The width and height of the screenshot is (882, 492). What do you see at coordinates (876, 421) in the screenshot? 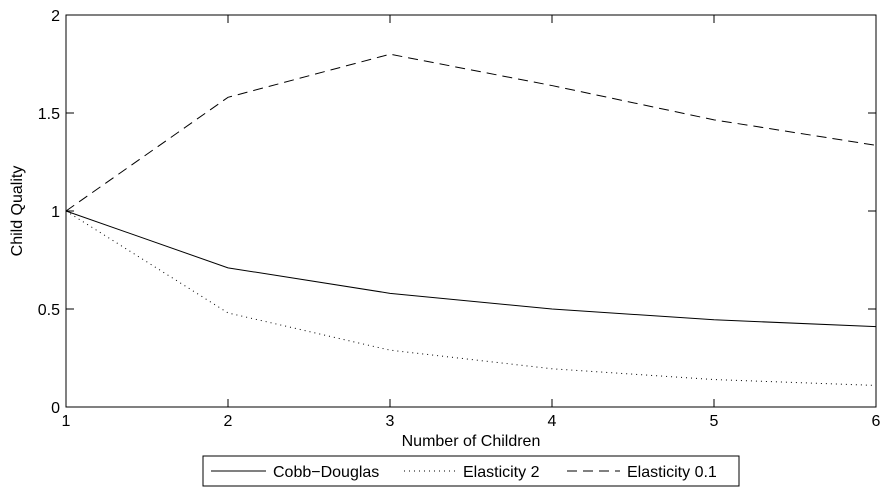
I see `x-tick-label: 6` at bounding box center [876, 421].